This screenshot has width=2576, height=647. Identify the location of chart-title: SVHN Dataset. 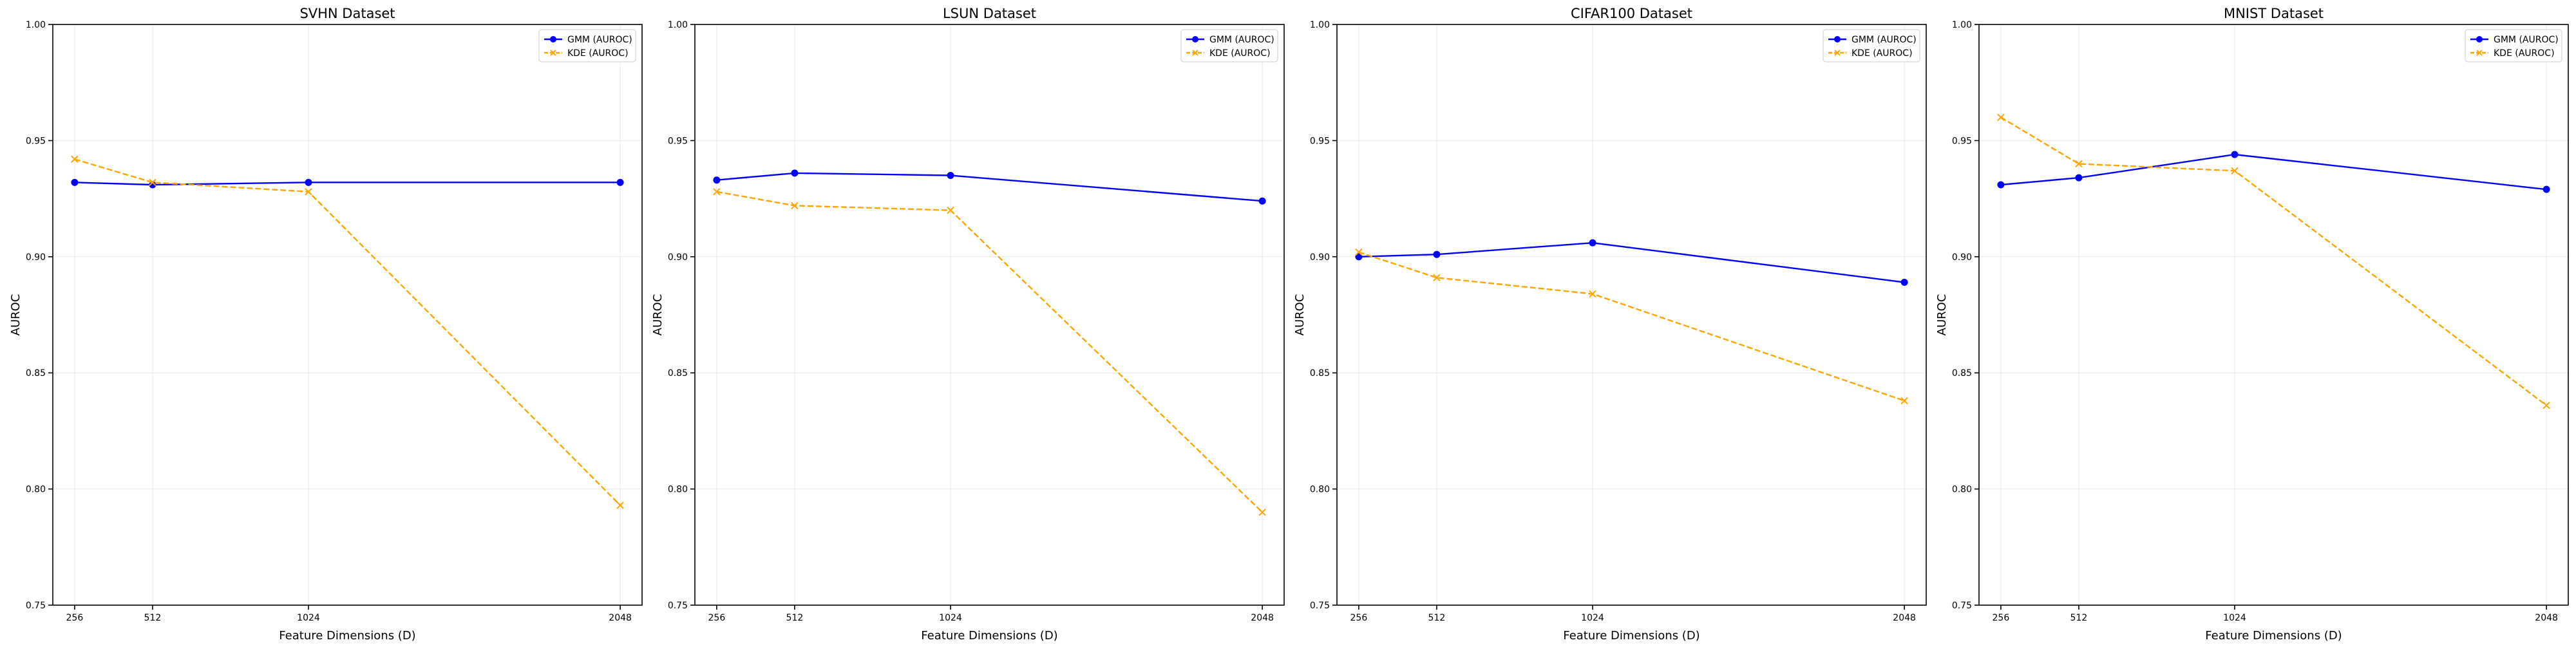
(347, 13).